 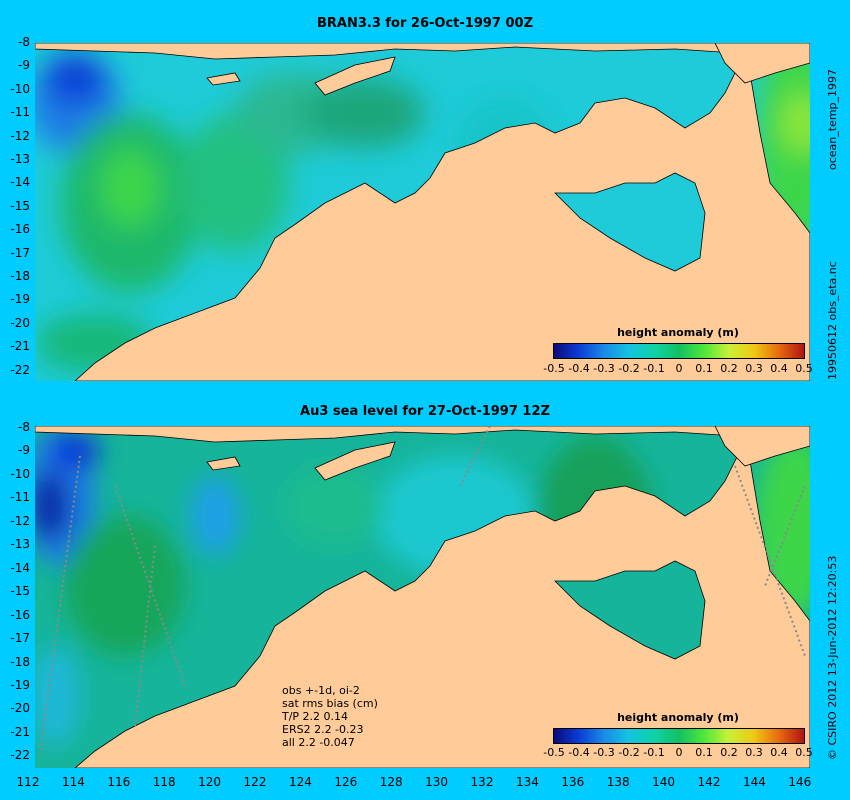 What do you see at coordinates (832, 320) in the screenshot?
I see `top-side-label-obs: 19950612 obs_eta.nc` at bounding box center [832, 320].